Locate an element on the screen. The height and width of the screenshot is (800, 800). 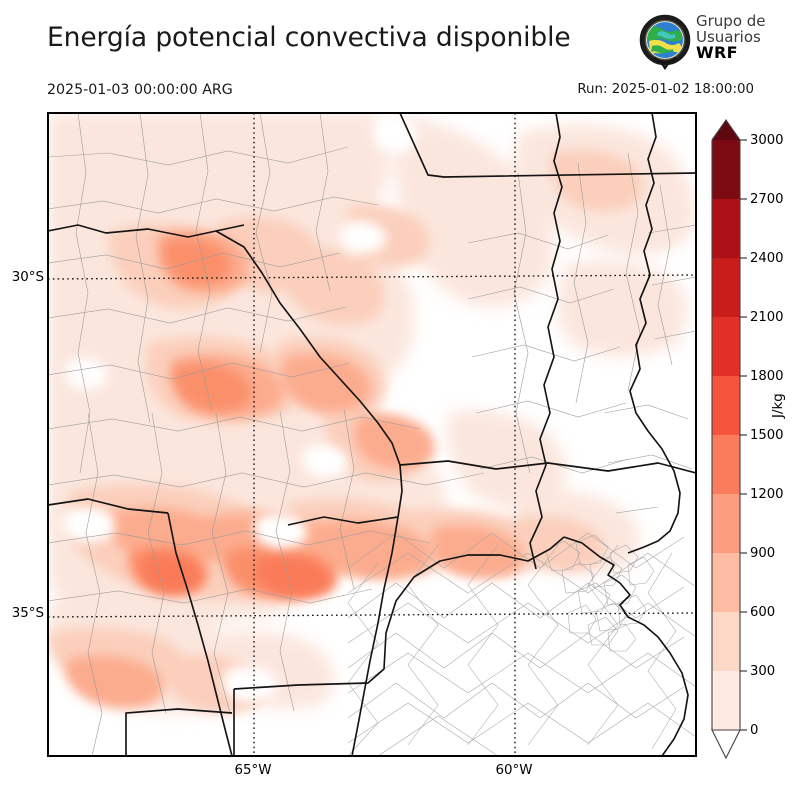
page-title: Energía potencial convectiva disponible is located at coordinates (309, 37).